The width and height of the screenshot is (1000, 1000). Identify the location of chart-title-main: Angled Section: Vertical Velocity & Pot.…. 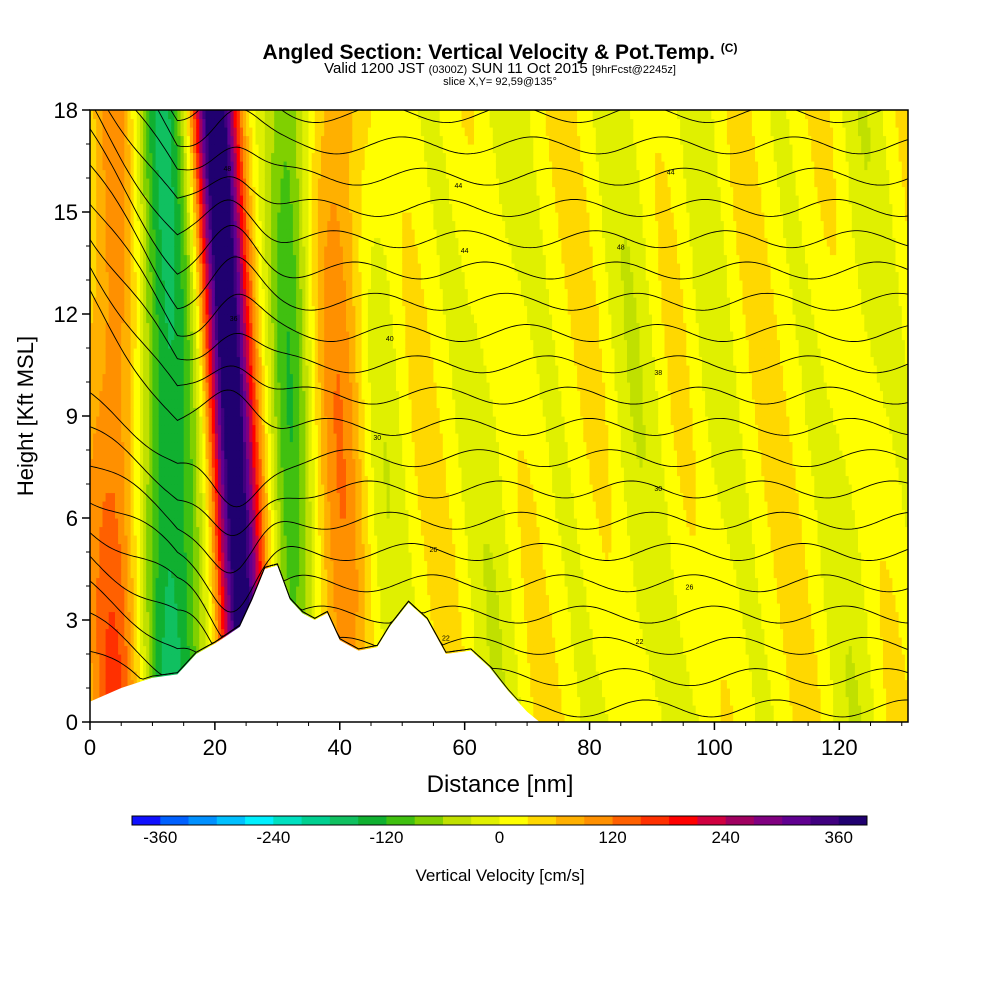
(488, 52).